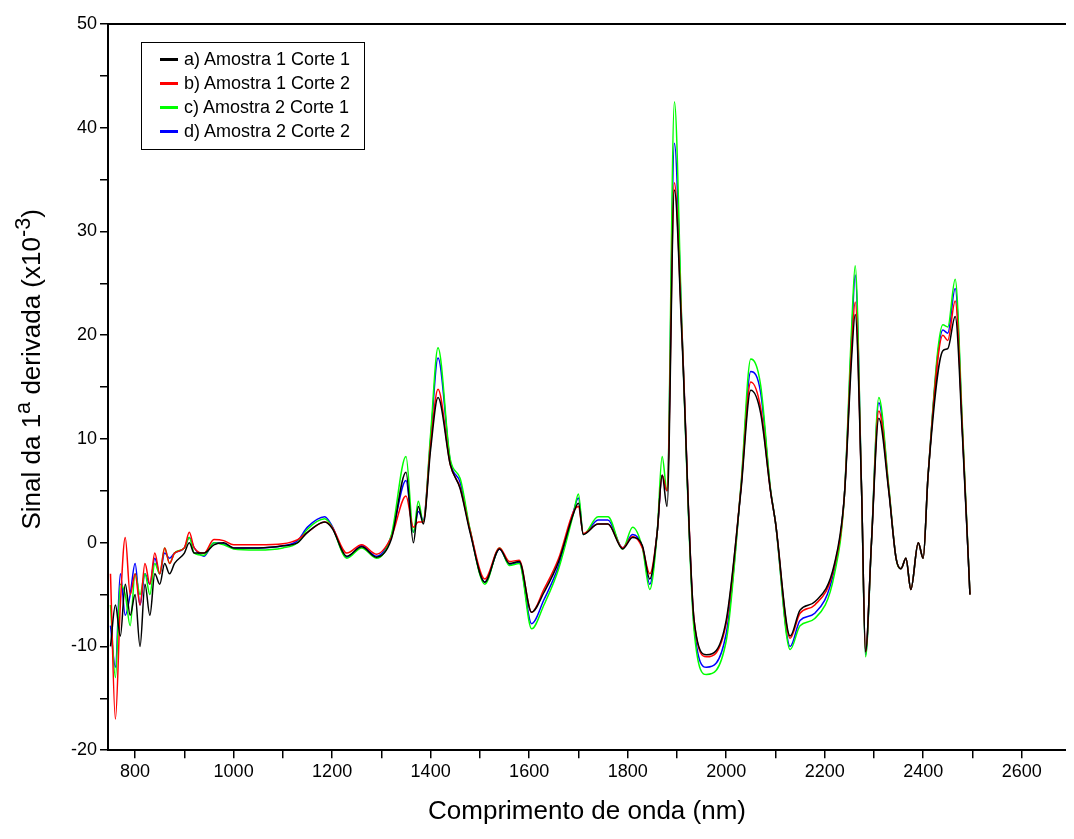 This screenshot has width=1074, height=839. Describe the element at coordinates (87, 437) in the screenshot. I see `y-tick-label: 10` at that location.